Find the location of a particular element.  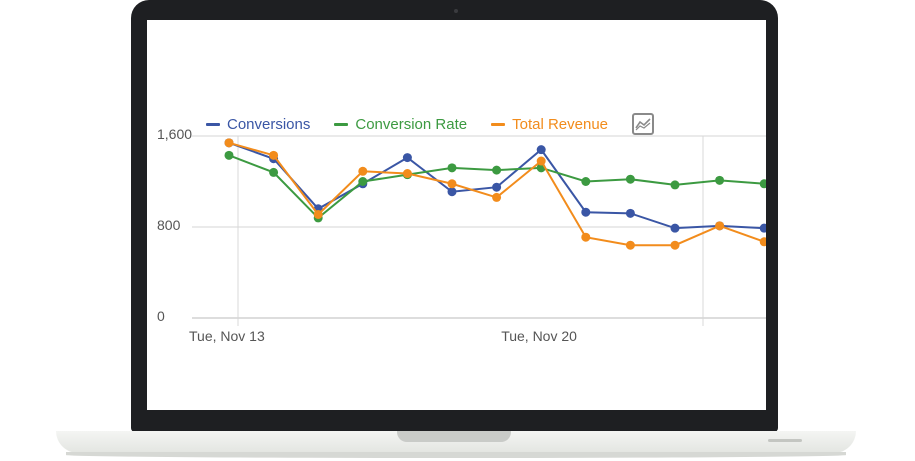

legend-label: Total Revenue is located at coordinates (560, 124).